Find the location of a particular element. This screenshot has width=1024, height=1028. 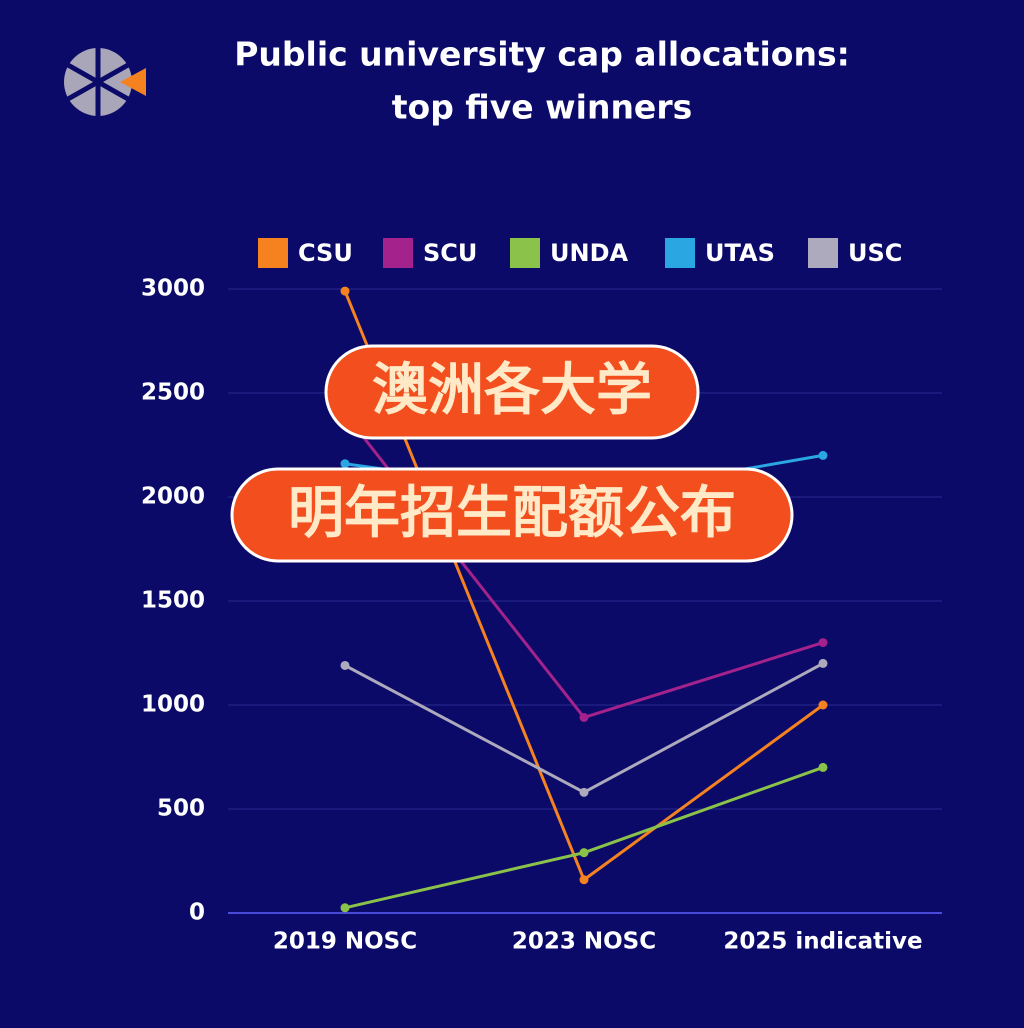

y-tick-label: 2000 is located at coordinates (173, 497).